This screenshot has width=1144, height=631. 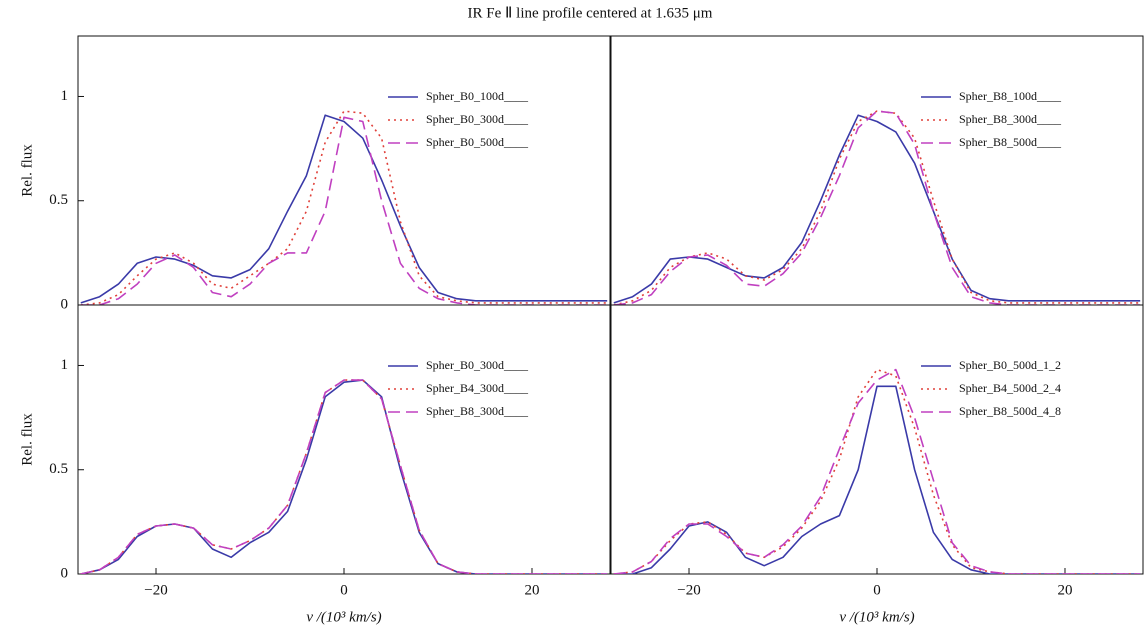 I want to click on legend-label: Spher_B0_100d____, so click(x=477, y=96).